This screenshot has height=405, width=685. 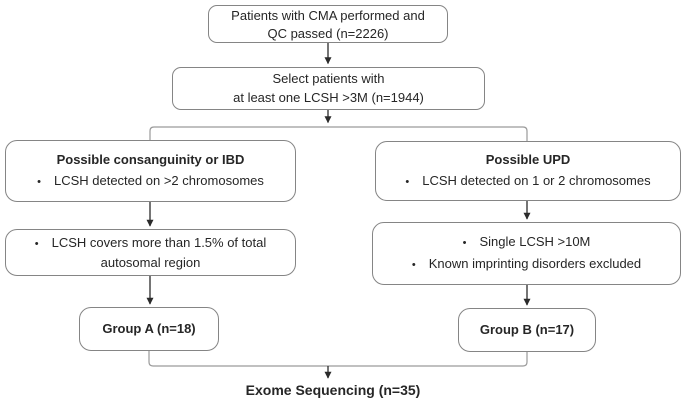 I want to click on right-criteria-bullet-line-2: • Known imprinting disorders excluded, so click(x=526, y=264).